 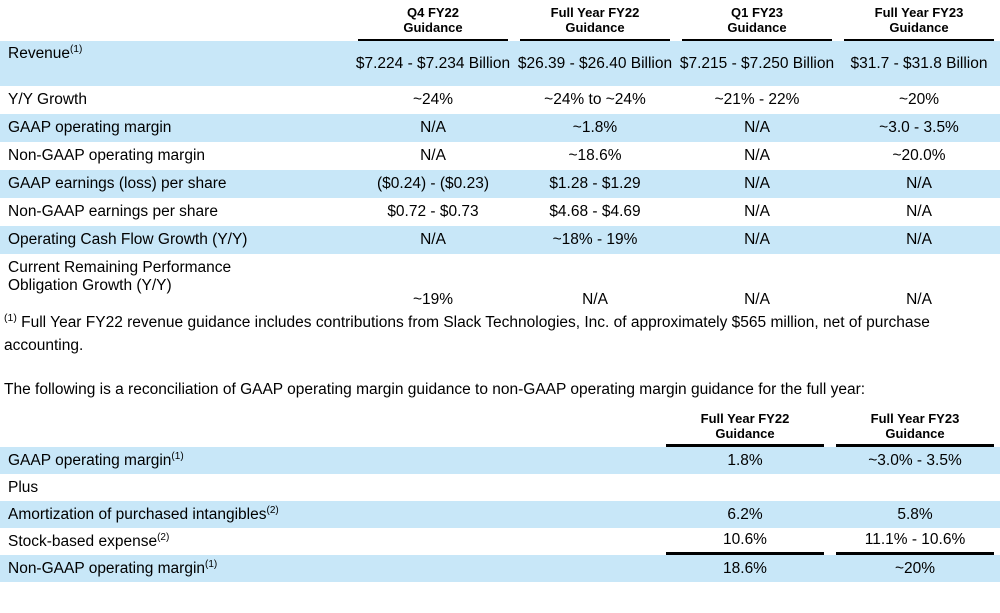 I want to click on row-plus: Plus, so click(x=500, y=487).